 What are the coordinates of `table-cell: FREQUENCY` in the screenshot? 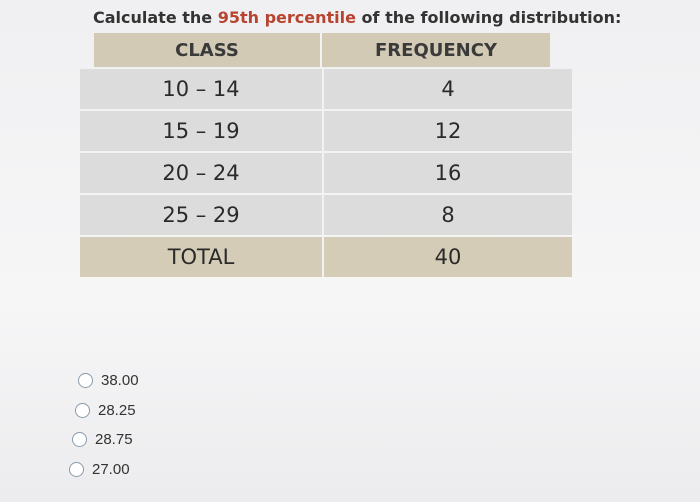 It's located at (436, 50).